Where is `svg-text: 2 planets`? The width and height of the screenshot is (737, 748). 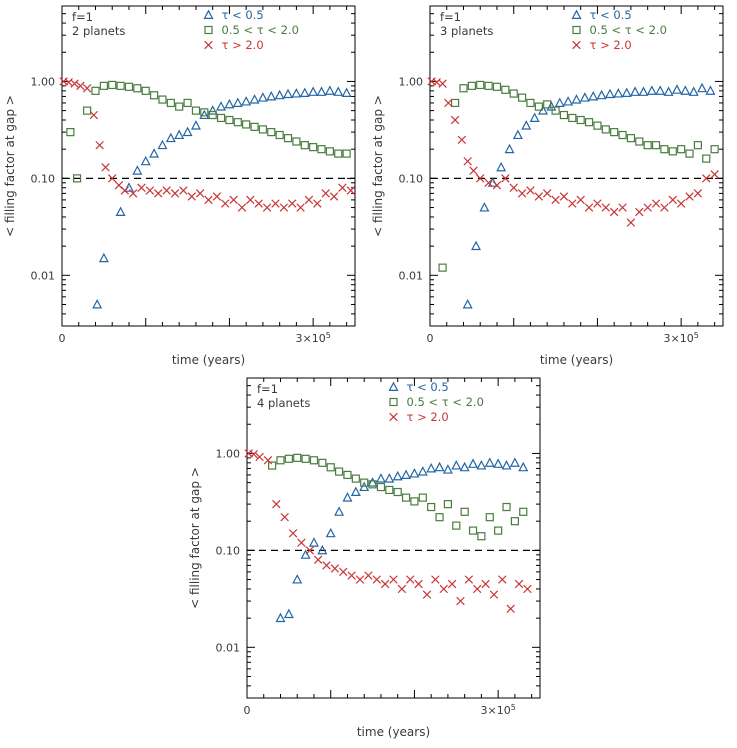
svg-text: 2 planets is located at coordinates (98, 31).